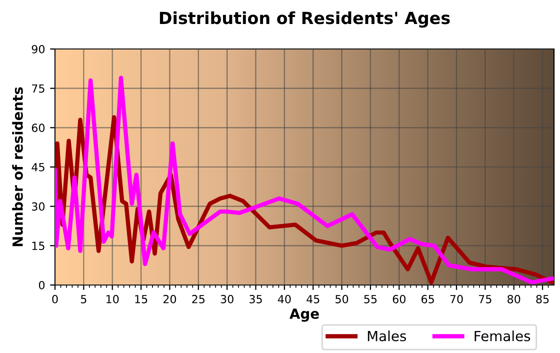 The width and height of the screenshot is (560, 353). What do you see at coordinates (38, 49) in the screenshot?
I see `y-tick-label: 90` at bounding box center [38, 49].